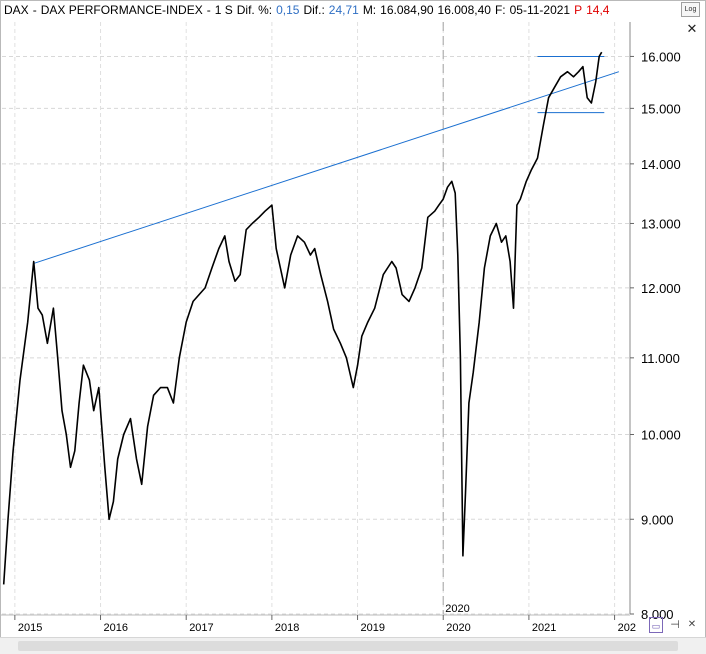  What do you see at coordinates (343, 10) in the screenshot?
I see `dif-value: 24,71` at bounding box center [343, 10].